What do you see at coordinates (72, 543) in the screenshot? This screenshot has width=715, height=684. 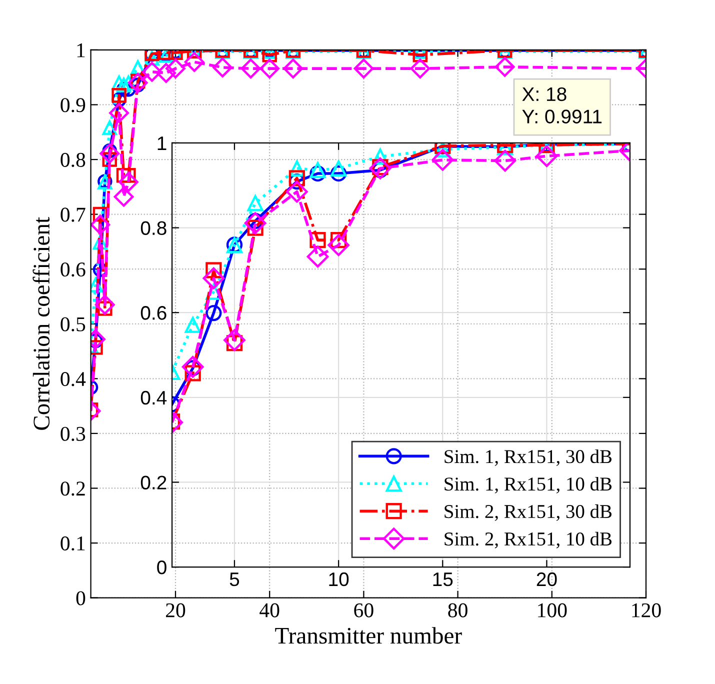 I see `y-tick-label: 0.1` at bounding box center [72, 543].